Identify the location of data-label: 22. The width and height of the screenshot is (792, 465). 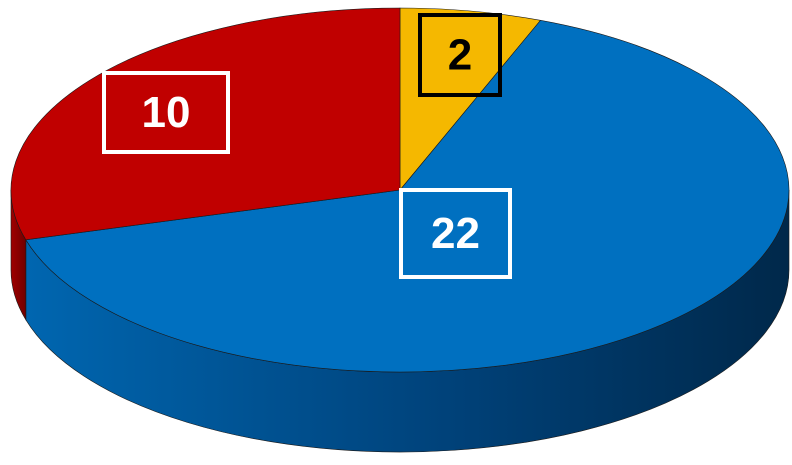
(455, 233).